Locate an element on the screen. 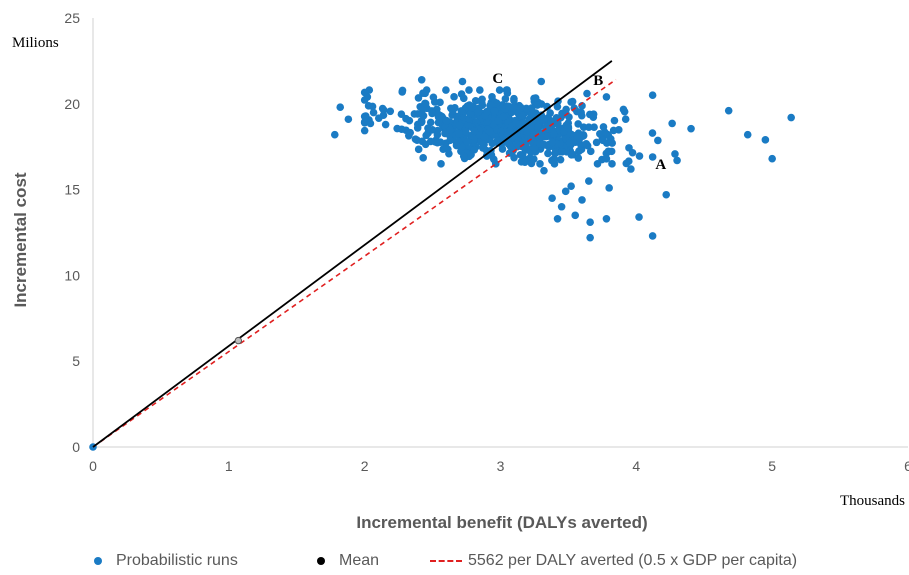 The height and width of the screenshot is (575, 909). y-tick-label: 0 is located at coordinates (76, 447).